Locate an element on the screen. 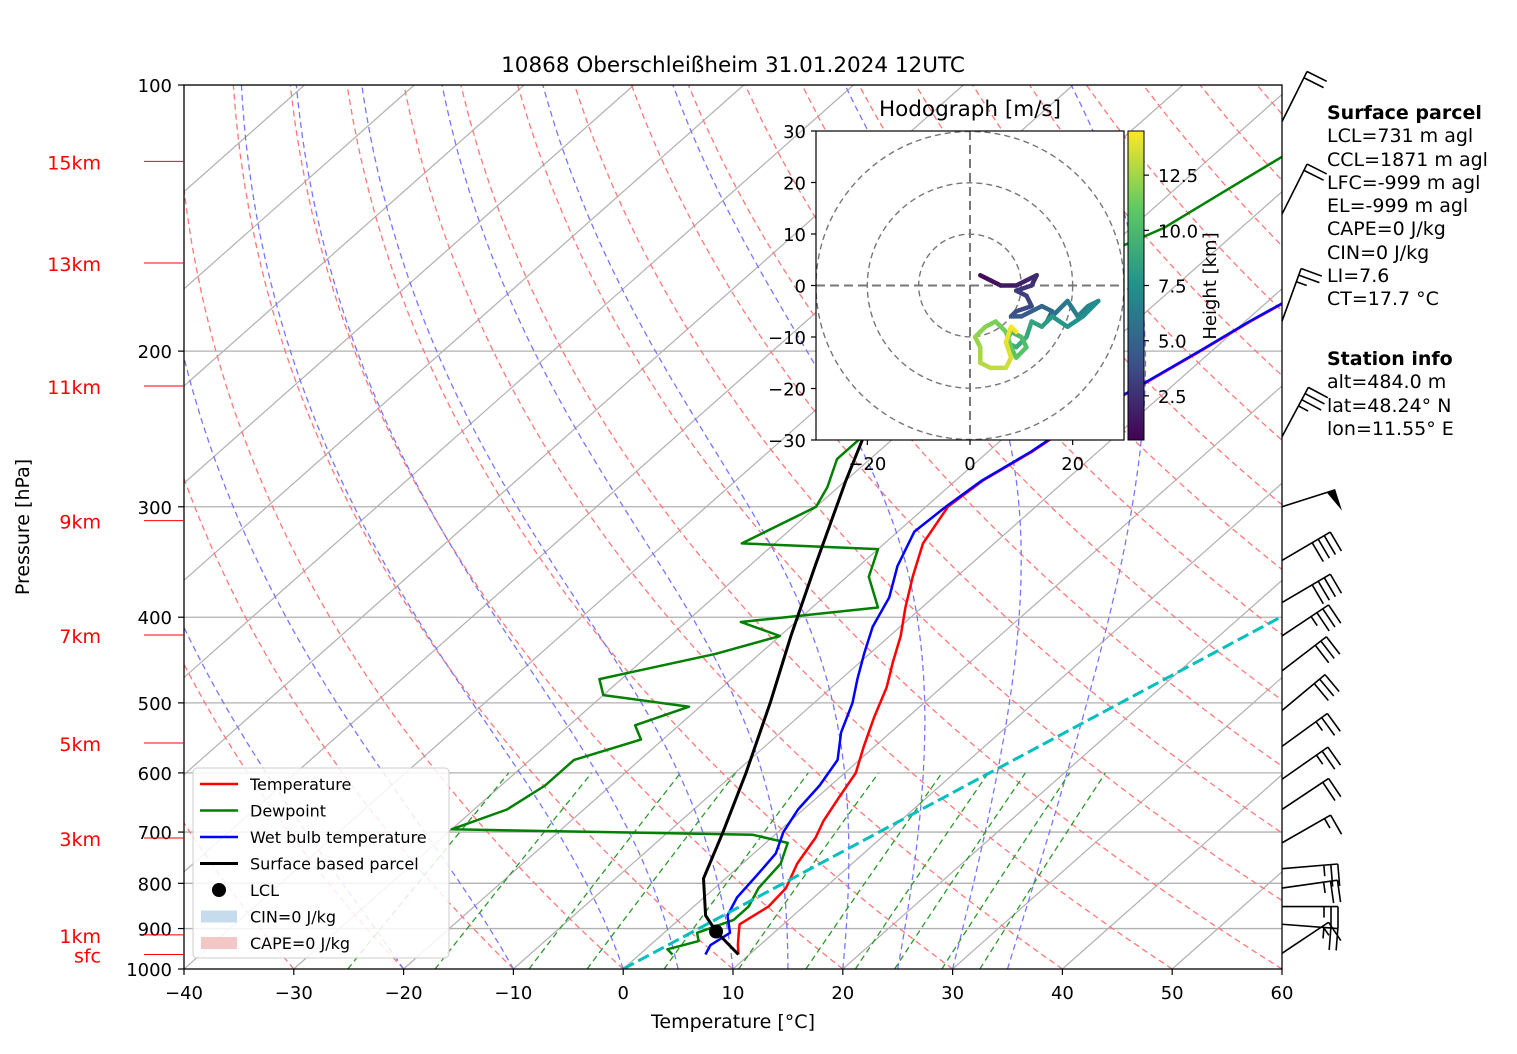 The image size is (1517, 1054). hodograph-title: Hodograph [m/s] is located at coordinates (970, 109).